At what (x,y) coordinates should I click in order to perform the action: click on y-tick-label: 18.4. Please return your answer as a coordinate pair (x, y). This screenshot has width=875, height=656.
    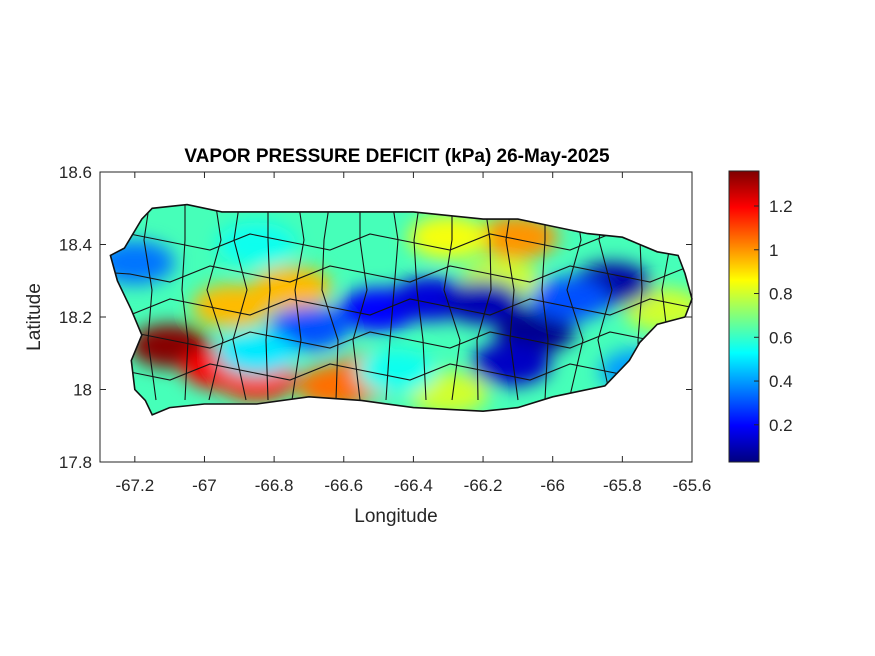
    Looking at the image, I should click on (75, 245).